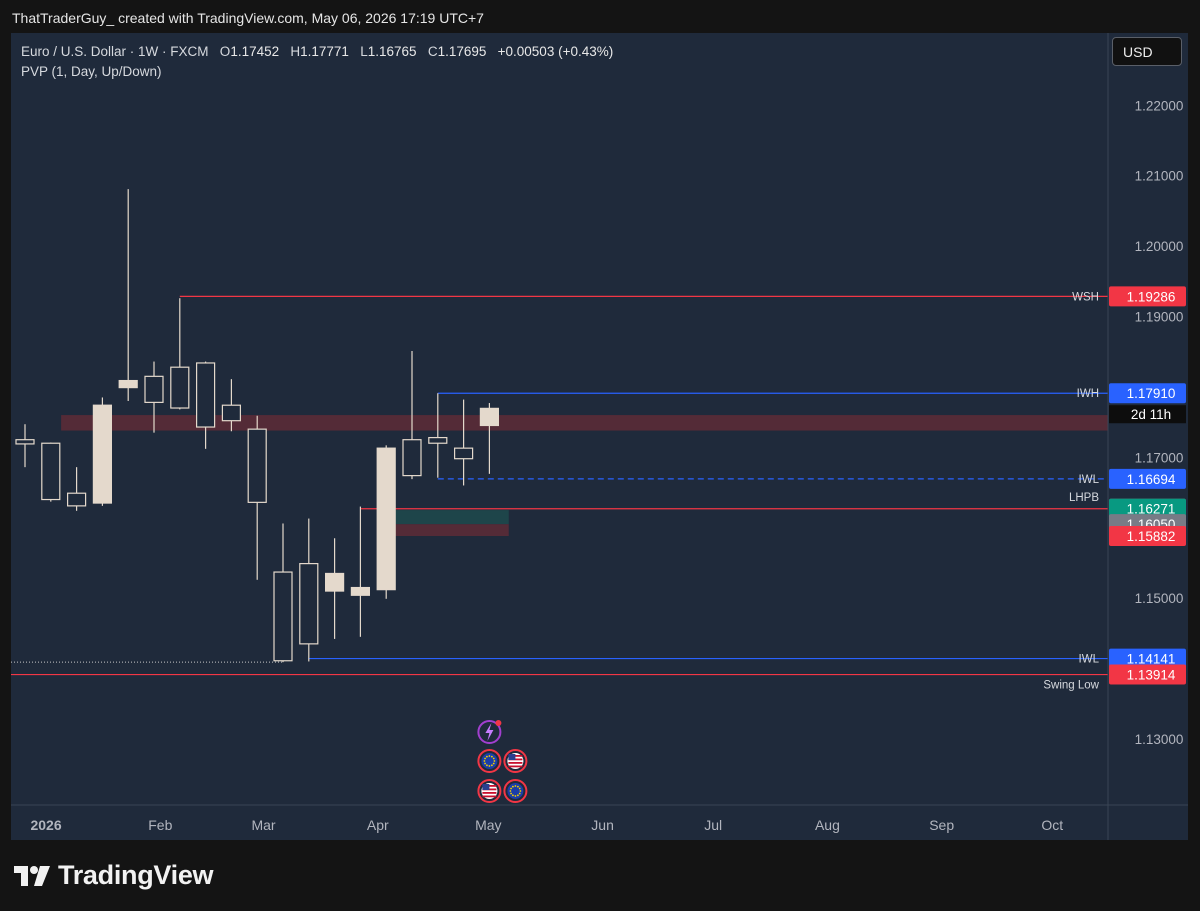 Image resolution: width=1200 pixels, height=911 pixels. What do you see at coordinates (392, 51) in the screenshot?
I see `low-value: 1.16765` at bounding box center [392, 51].